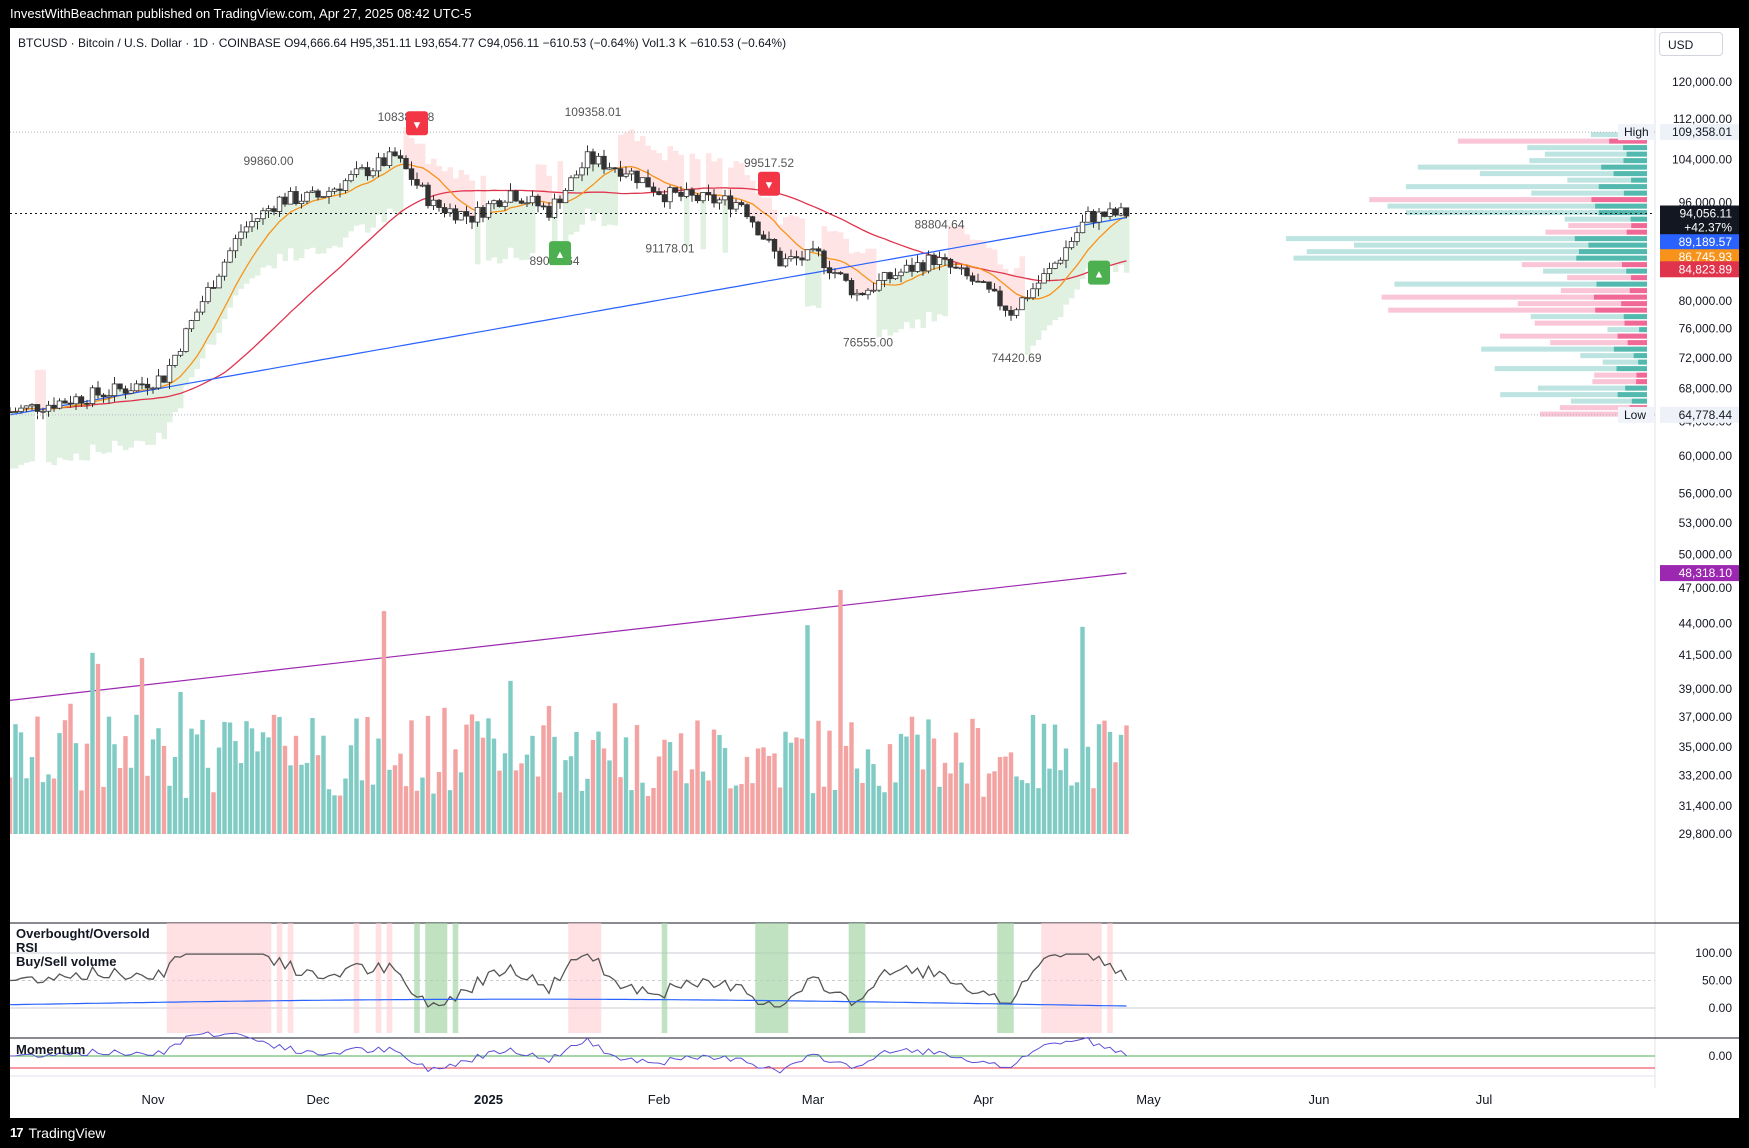  What do you see at coordinates (1148, 1099) in the screenshot?
I see `time-axis-label: May` at bounding box center [1148, 1099].